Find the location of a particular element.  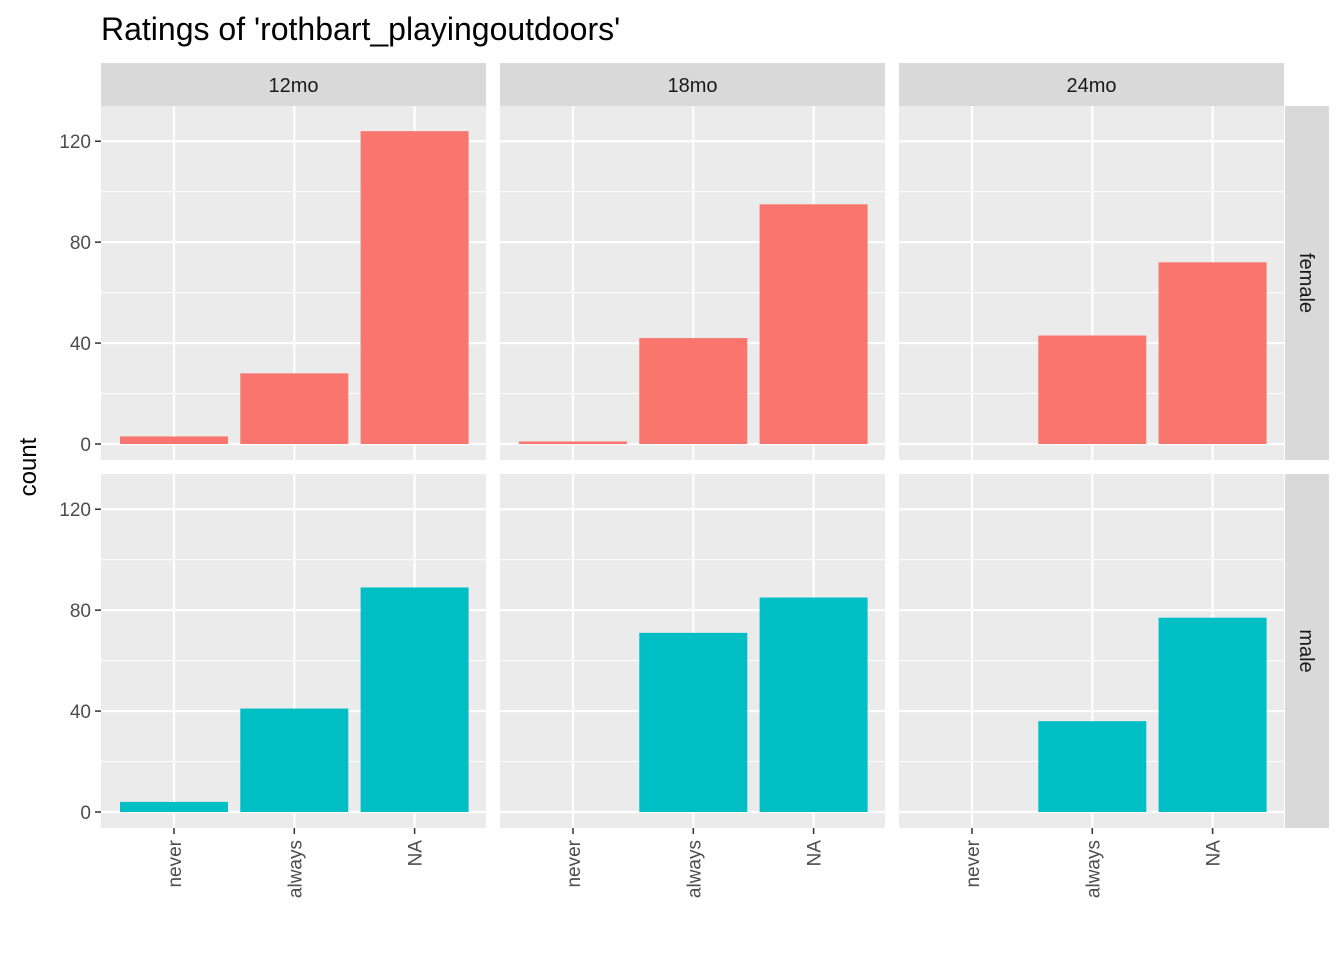

facet-strip-18mo is located at coordinates (692, 84).